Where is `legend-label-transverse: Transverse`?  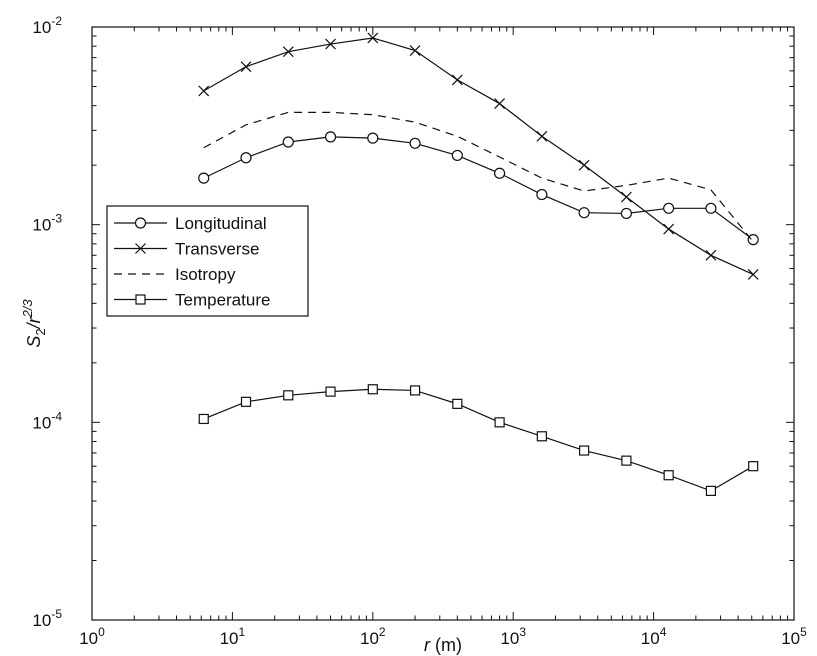 legend-label-transverse: Transverse is located at coordinates (217, 249).